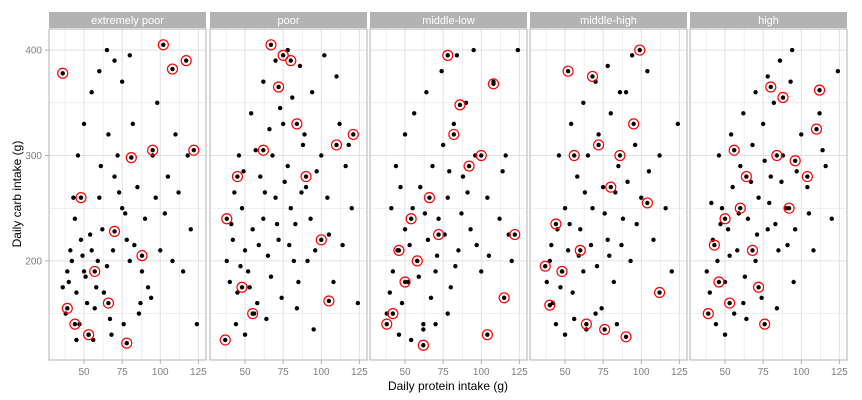  What do you see at coordinates (288, 21) in the screenshot?
I see `facet-strip-label: poor` at bounding box center [288, 21].